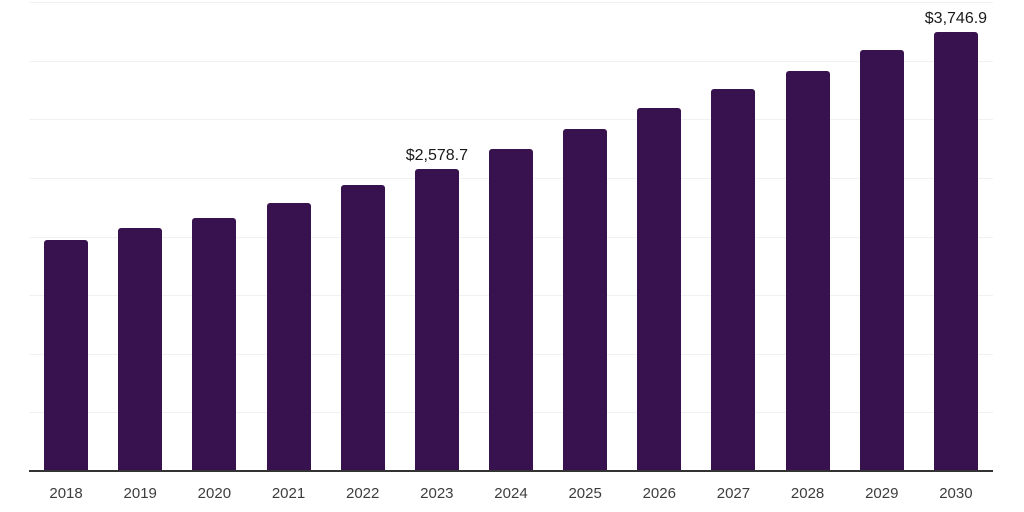  Describe the element at coordinates (881, 260) in the screenshot. I see `bar-2029` at that location.